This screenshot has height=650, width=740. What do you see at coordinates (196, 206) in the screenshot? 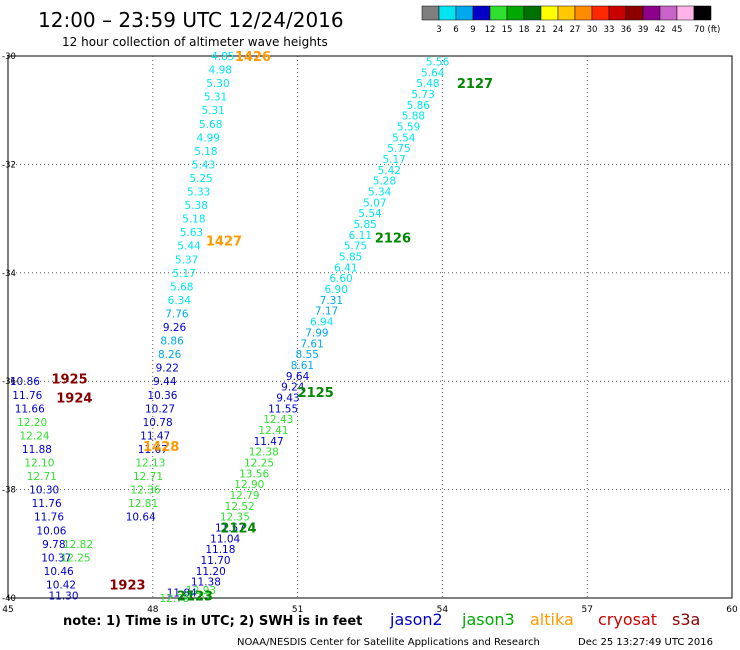
I see `swh-value-label: 5.38` at bounding box center [196, 206].